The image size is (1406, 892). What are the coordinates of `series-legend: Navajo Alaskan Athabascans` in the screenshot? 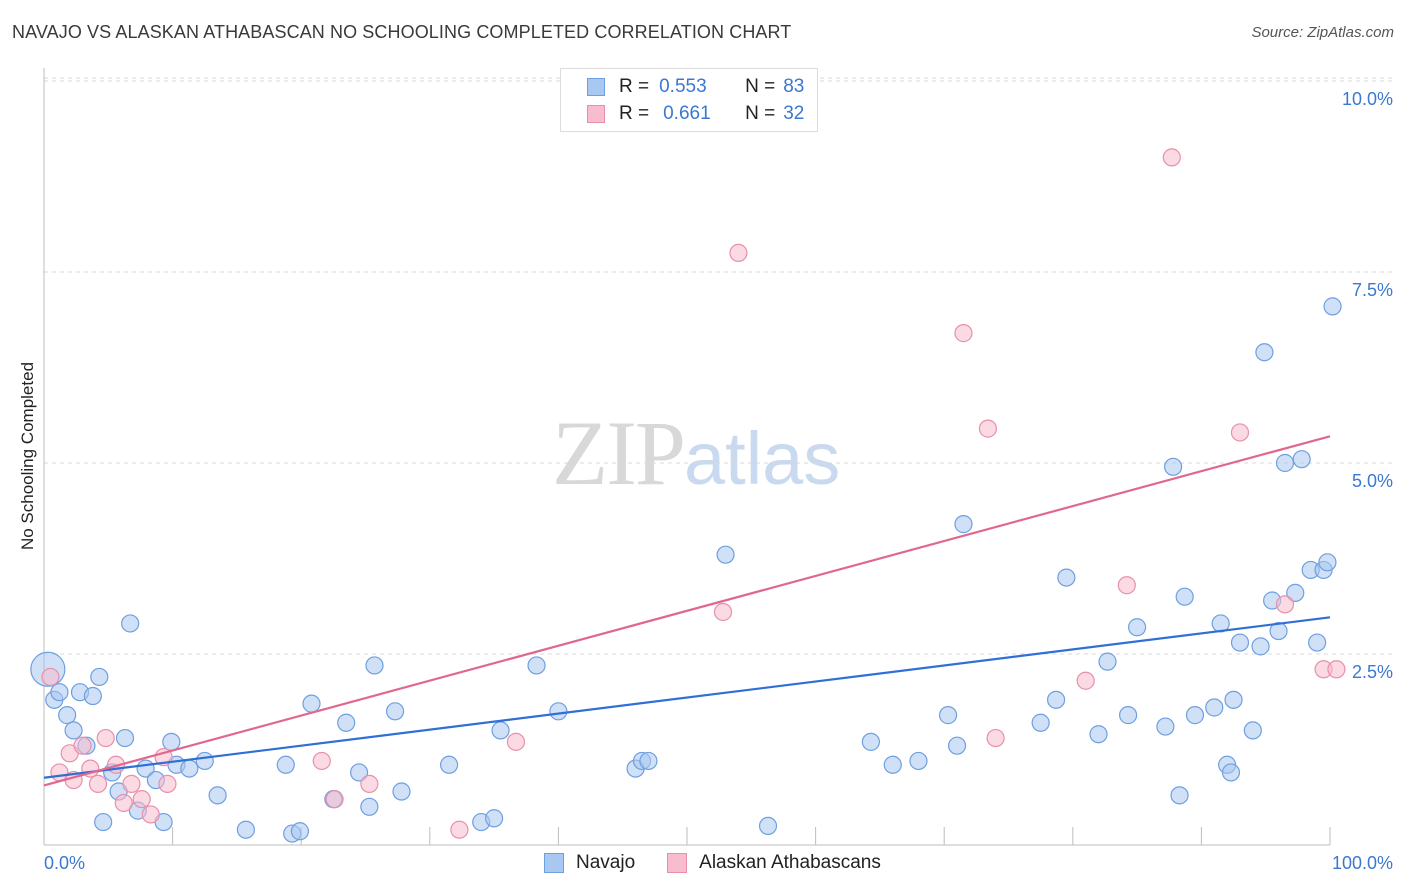 It's located at (728, 863).